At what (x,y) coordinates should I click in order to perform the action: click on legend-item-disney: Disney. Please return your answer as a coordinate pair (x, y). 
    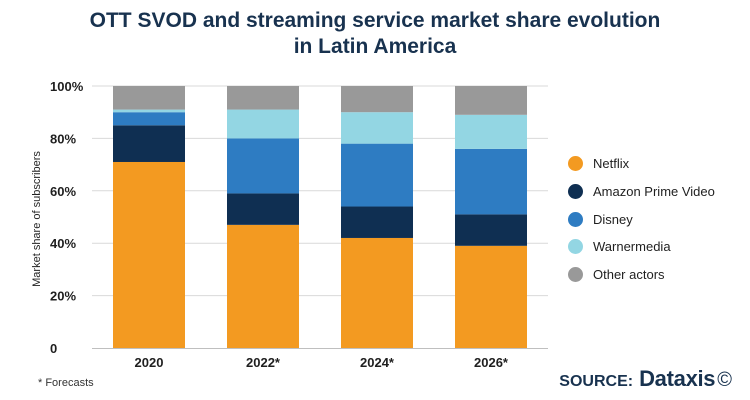
    Looking at the image, I should click on (655, 219).